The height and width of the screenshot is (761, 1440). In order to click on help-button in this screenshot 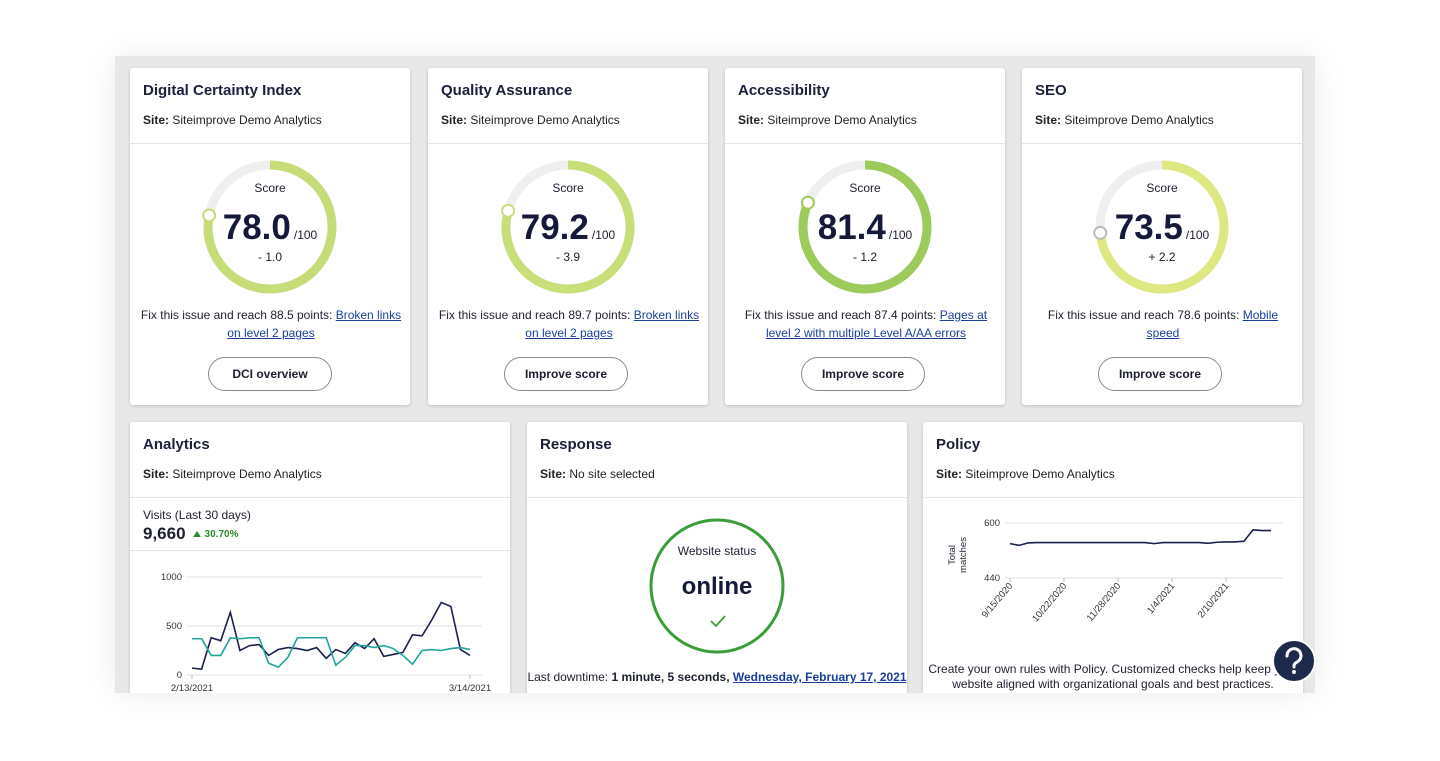, I will do `click(1294, 661)`.